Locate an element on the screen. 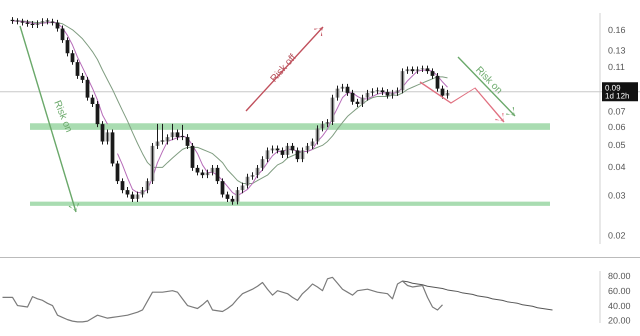 Image resolution: width=640 pixels, height=336 pixels. y-tick-label: 0.13 is located at coordinates (617, 50).